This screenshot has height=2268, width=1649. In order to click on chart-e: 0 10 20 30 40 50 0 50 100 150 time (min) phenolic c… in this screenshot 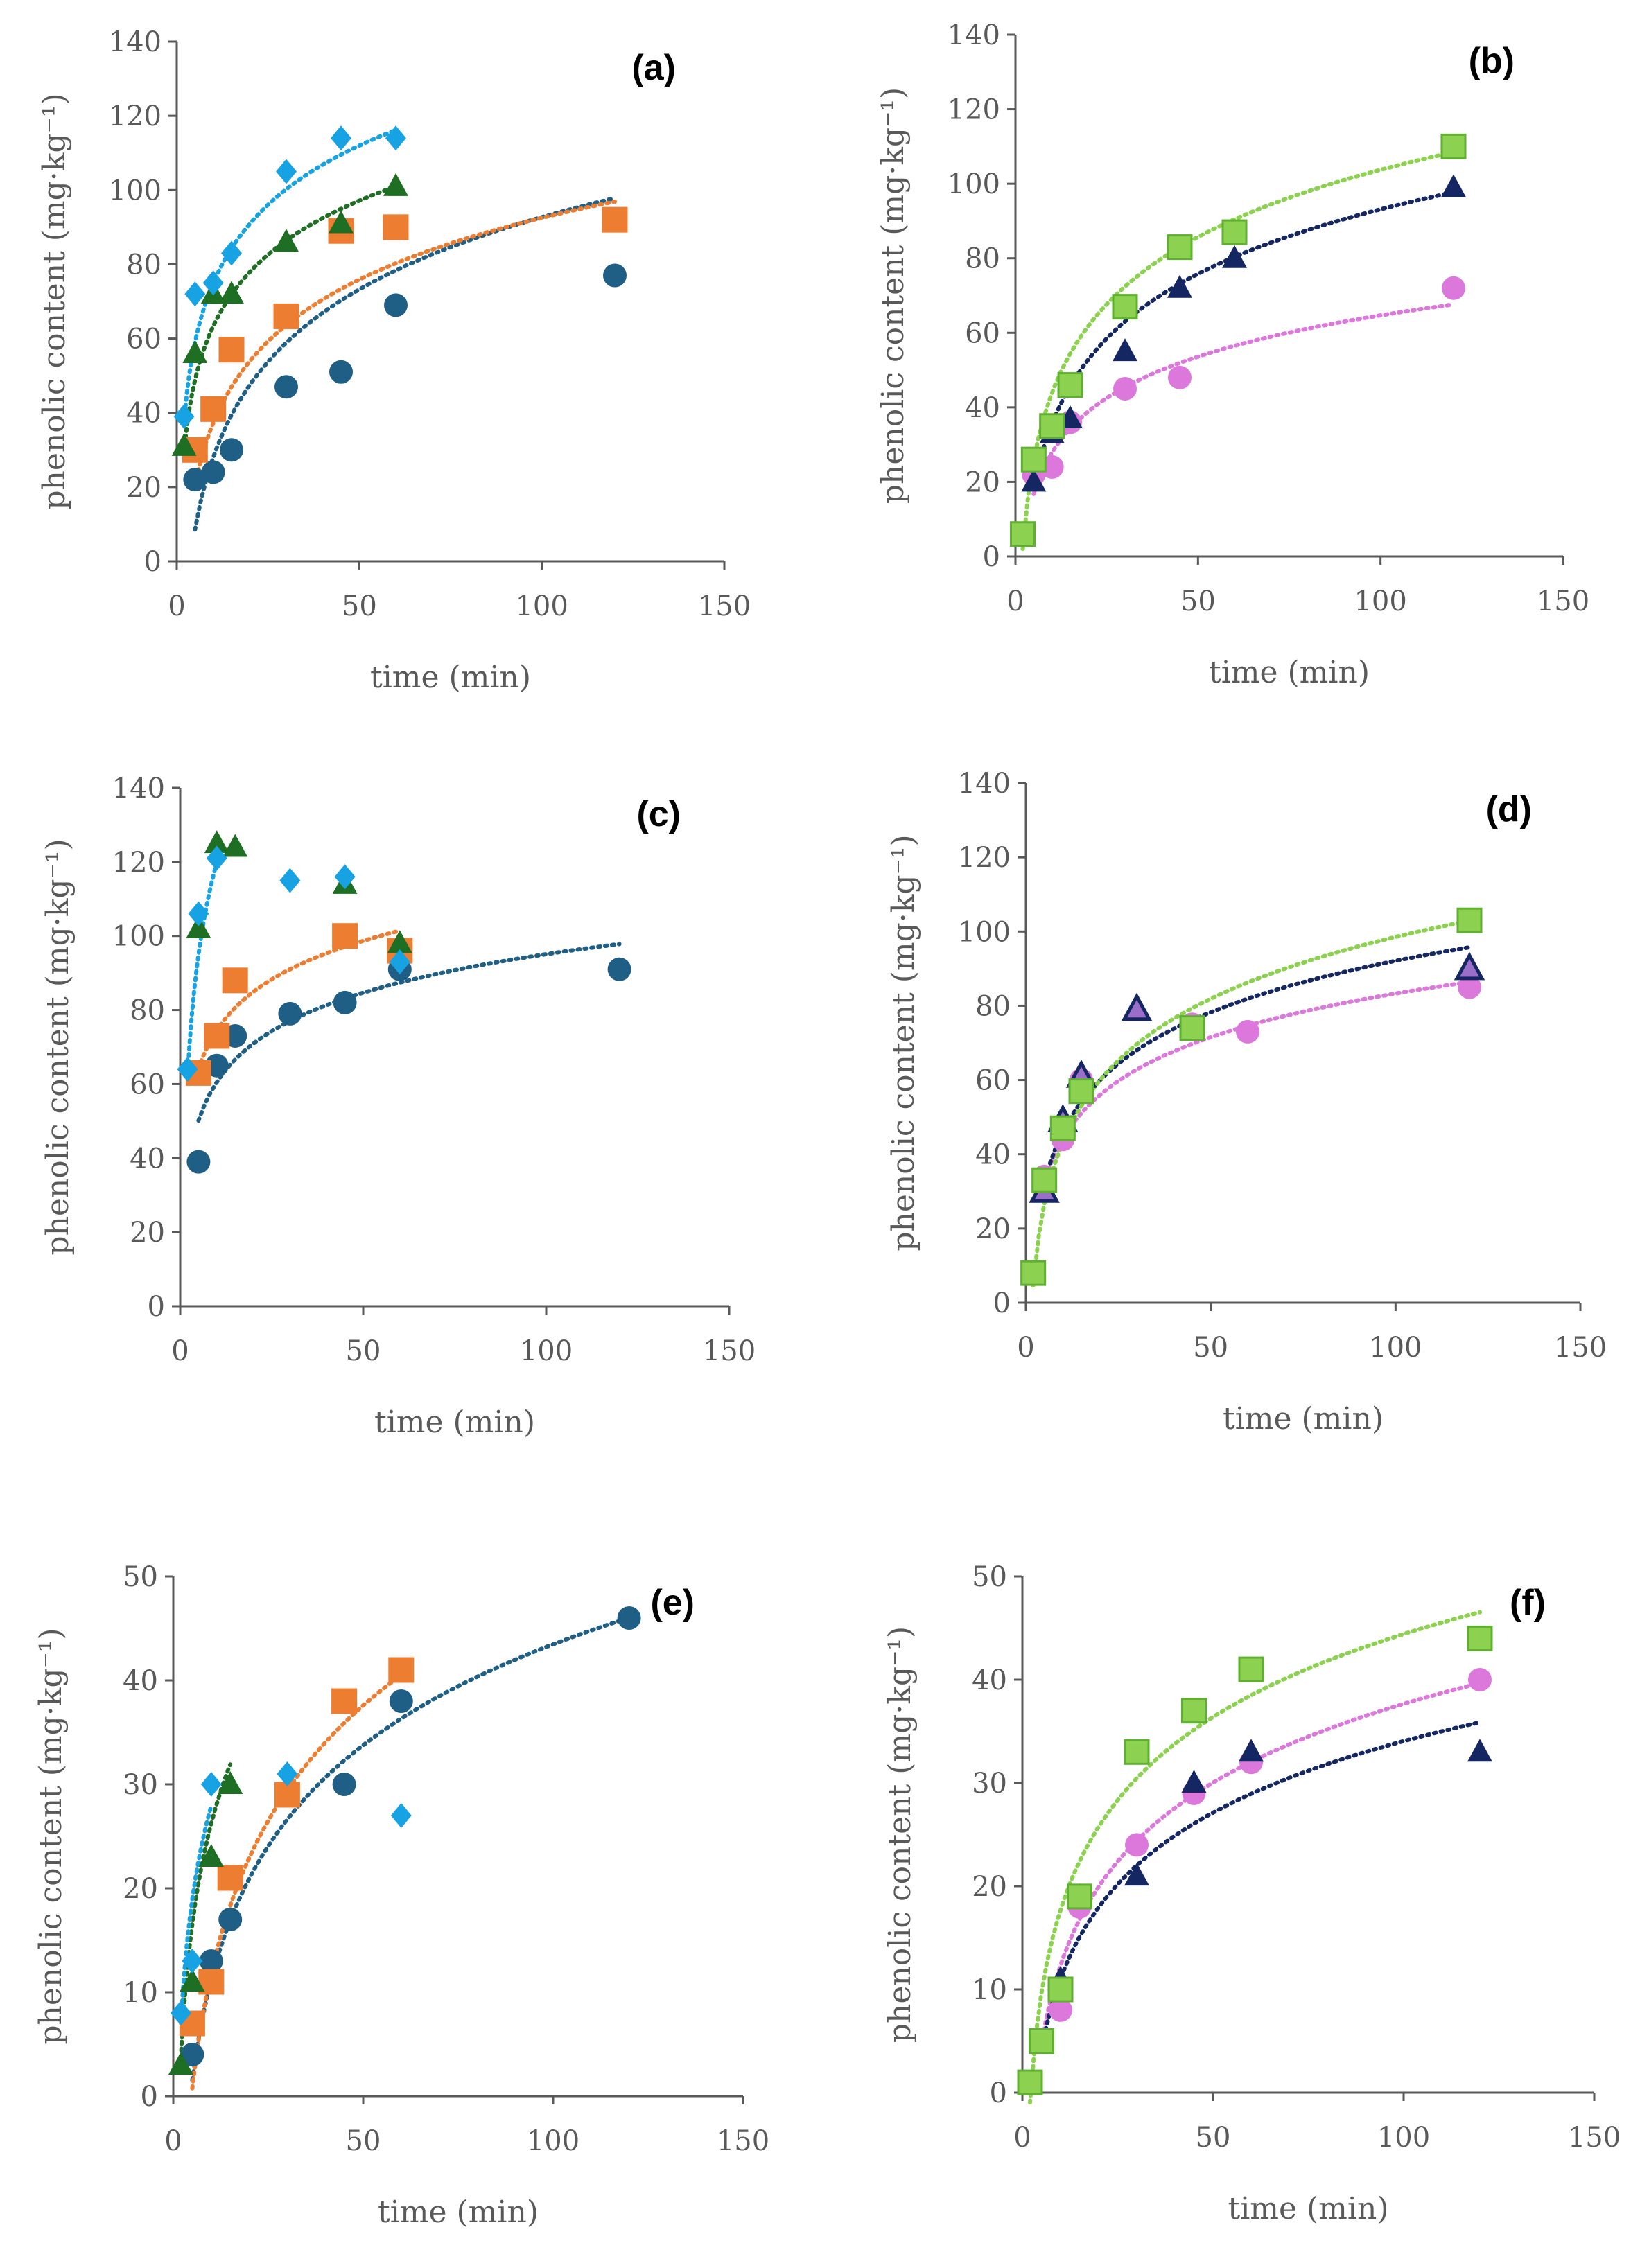, I will do `click(401, 1896)`.